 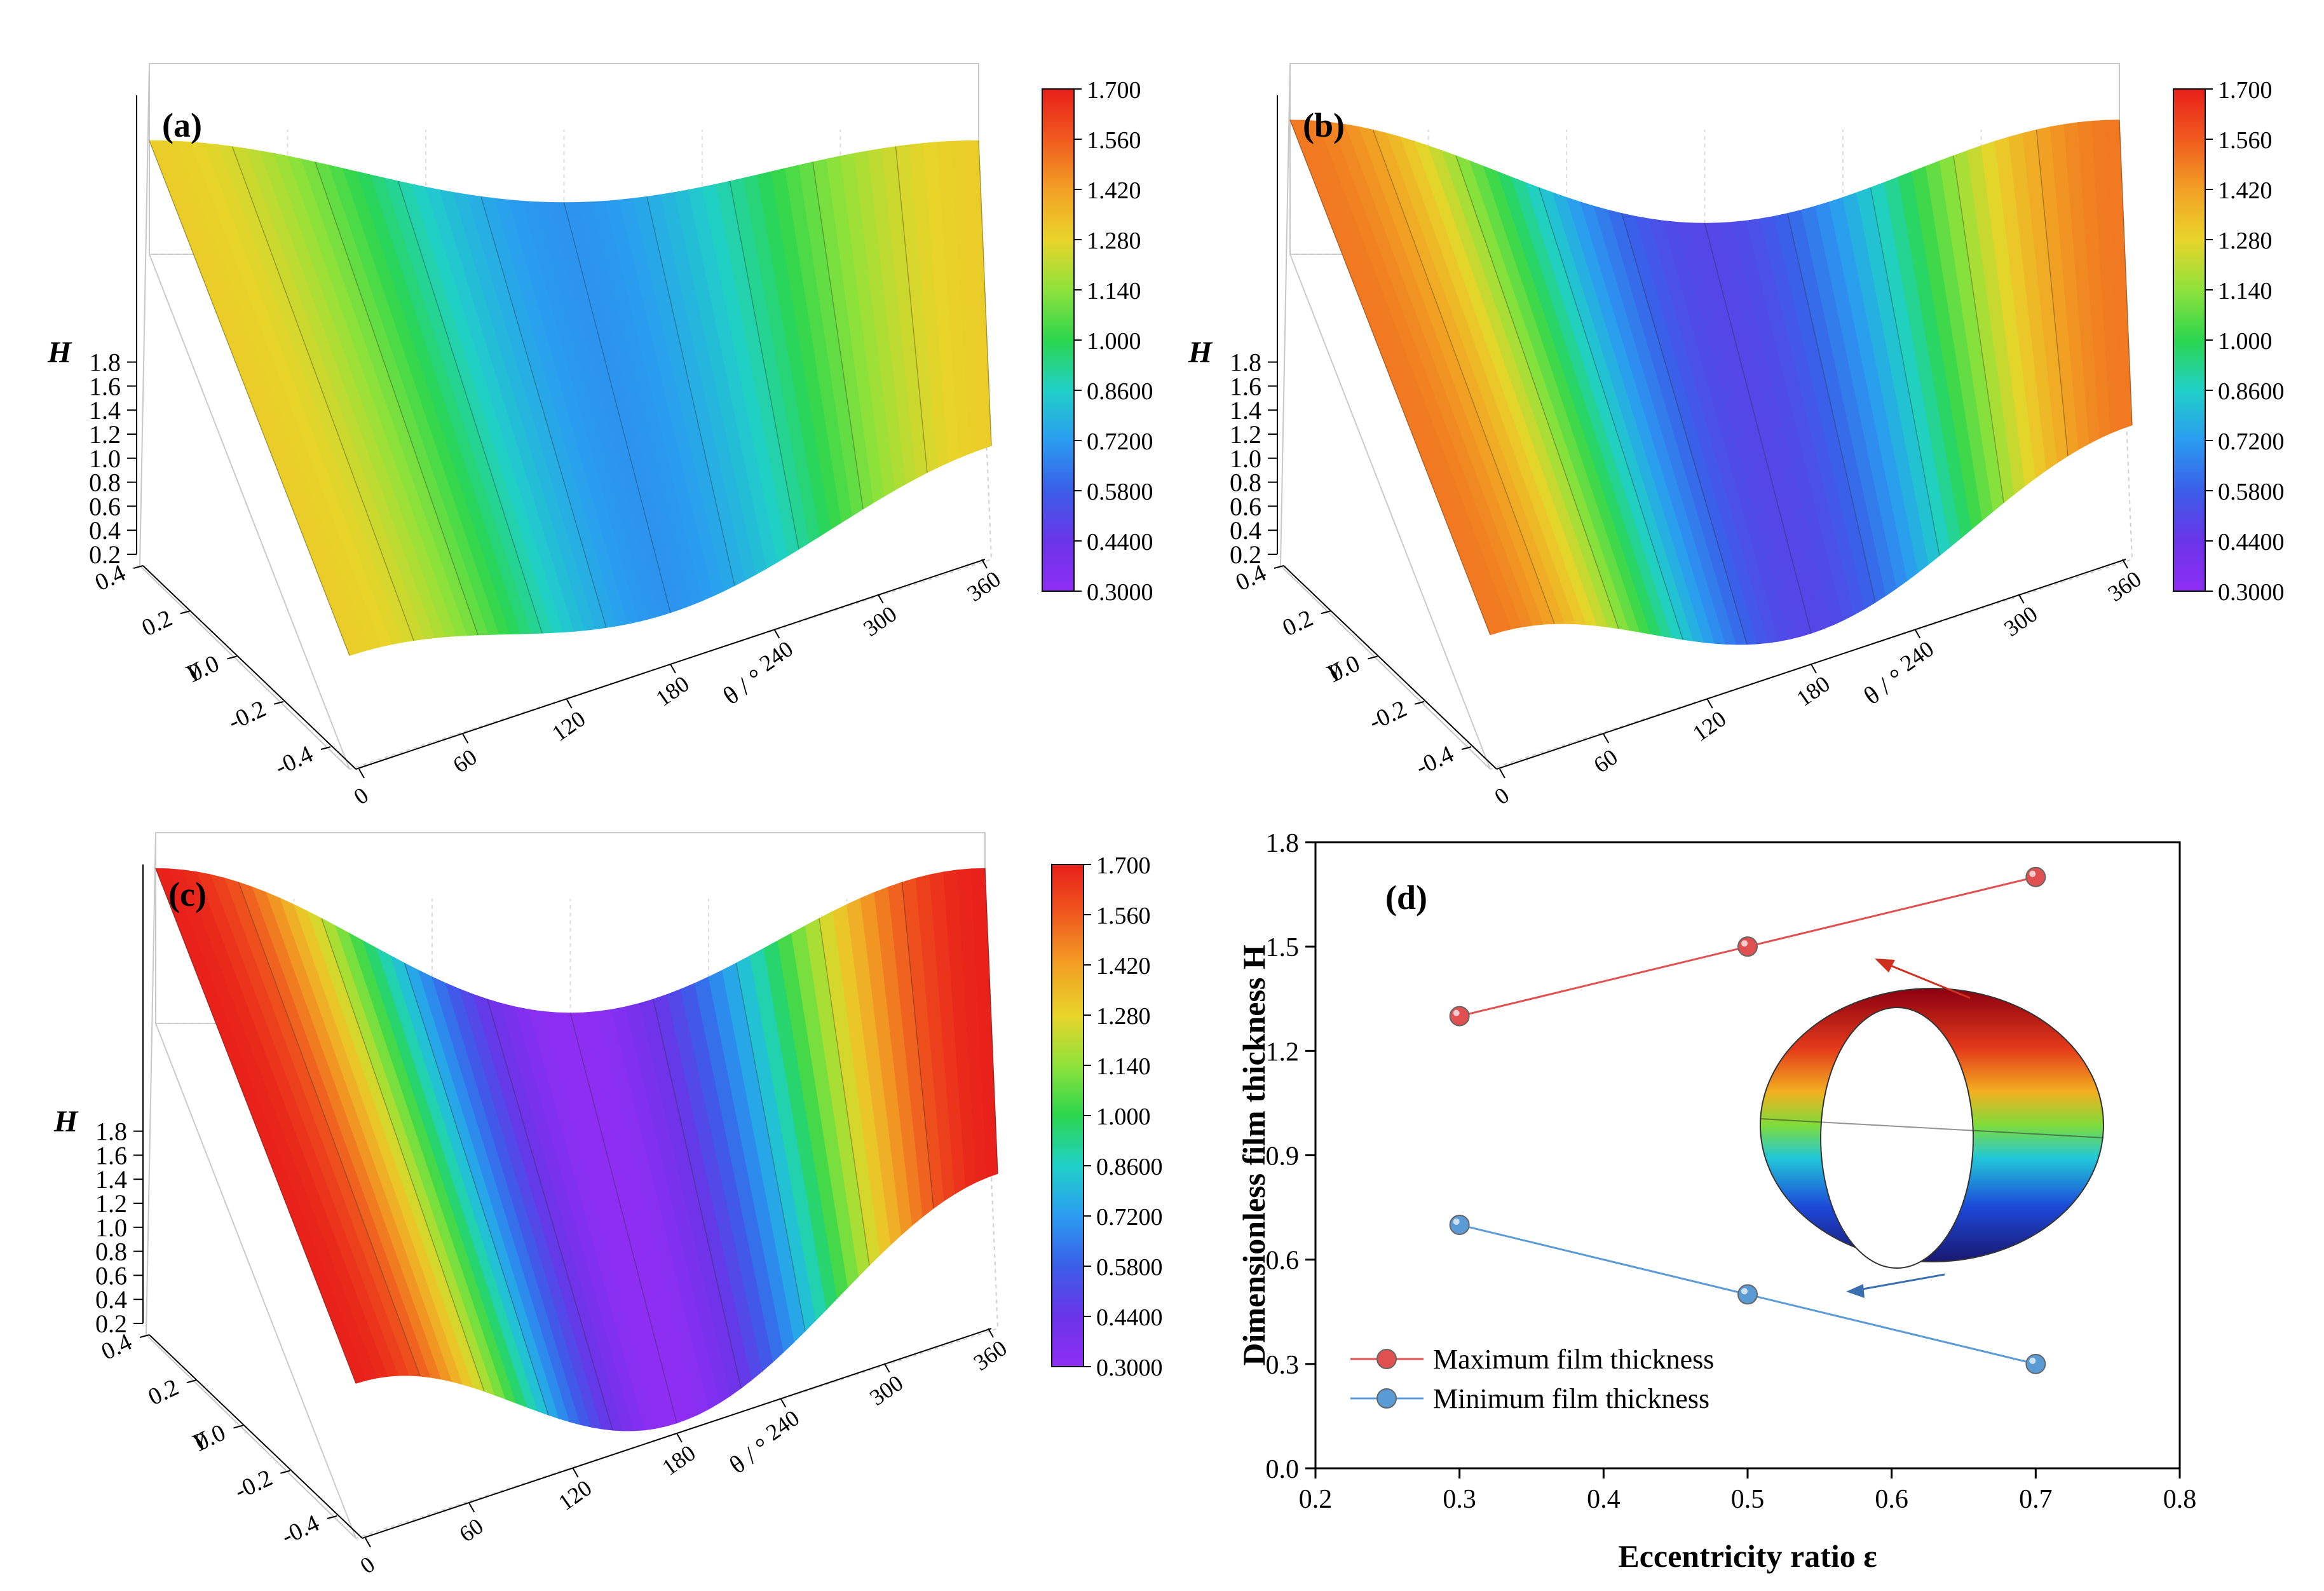 What do you see at coordinates (1245, 434) in the screenshot?
I see `h-tick-label: 1.2` at bounding box center [1245, 434].